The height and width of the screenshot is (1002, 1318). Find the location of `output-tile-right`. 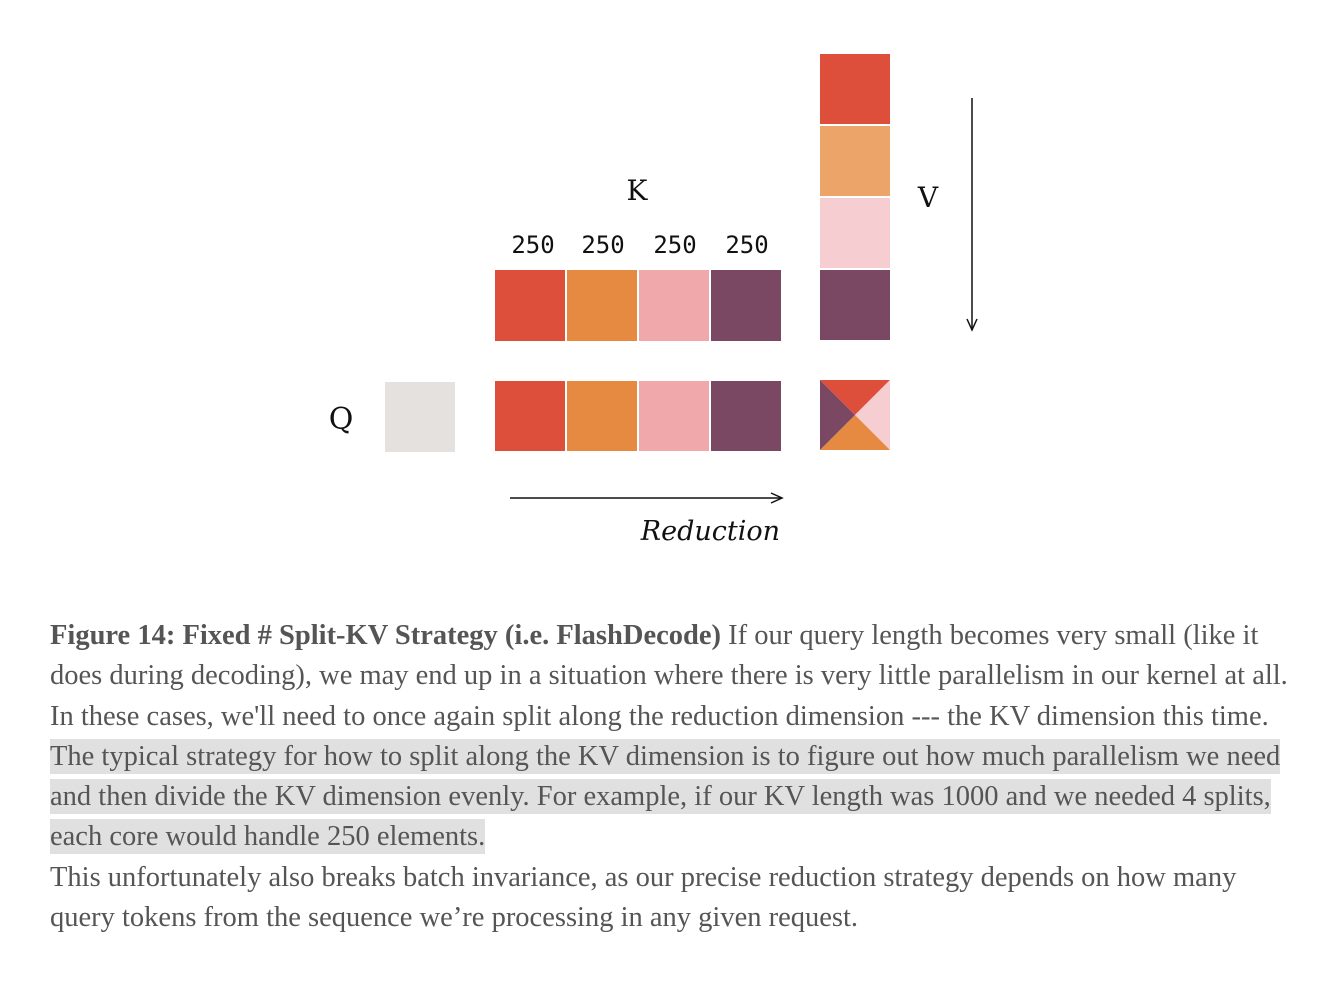

output-tile-right is located at coordinates (872, 415).